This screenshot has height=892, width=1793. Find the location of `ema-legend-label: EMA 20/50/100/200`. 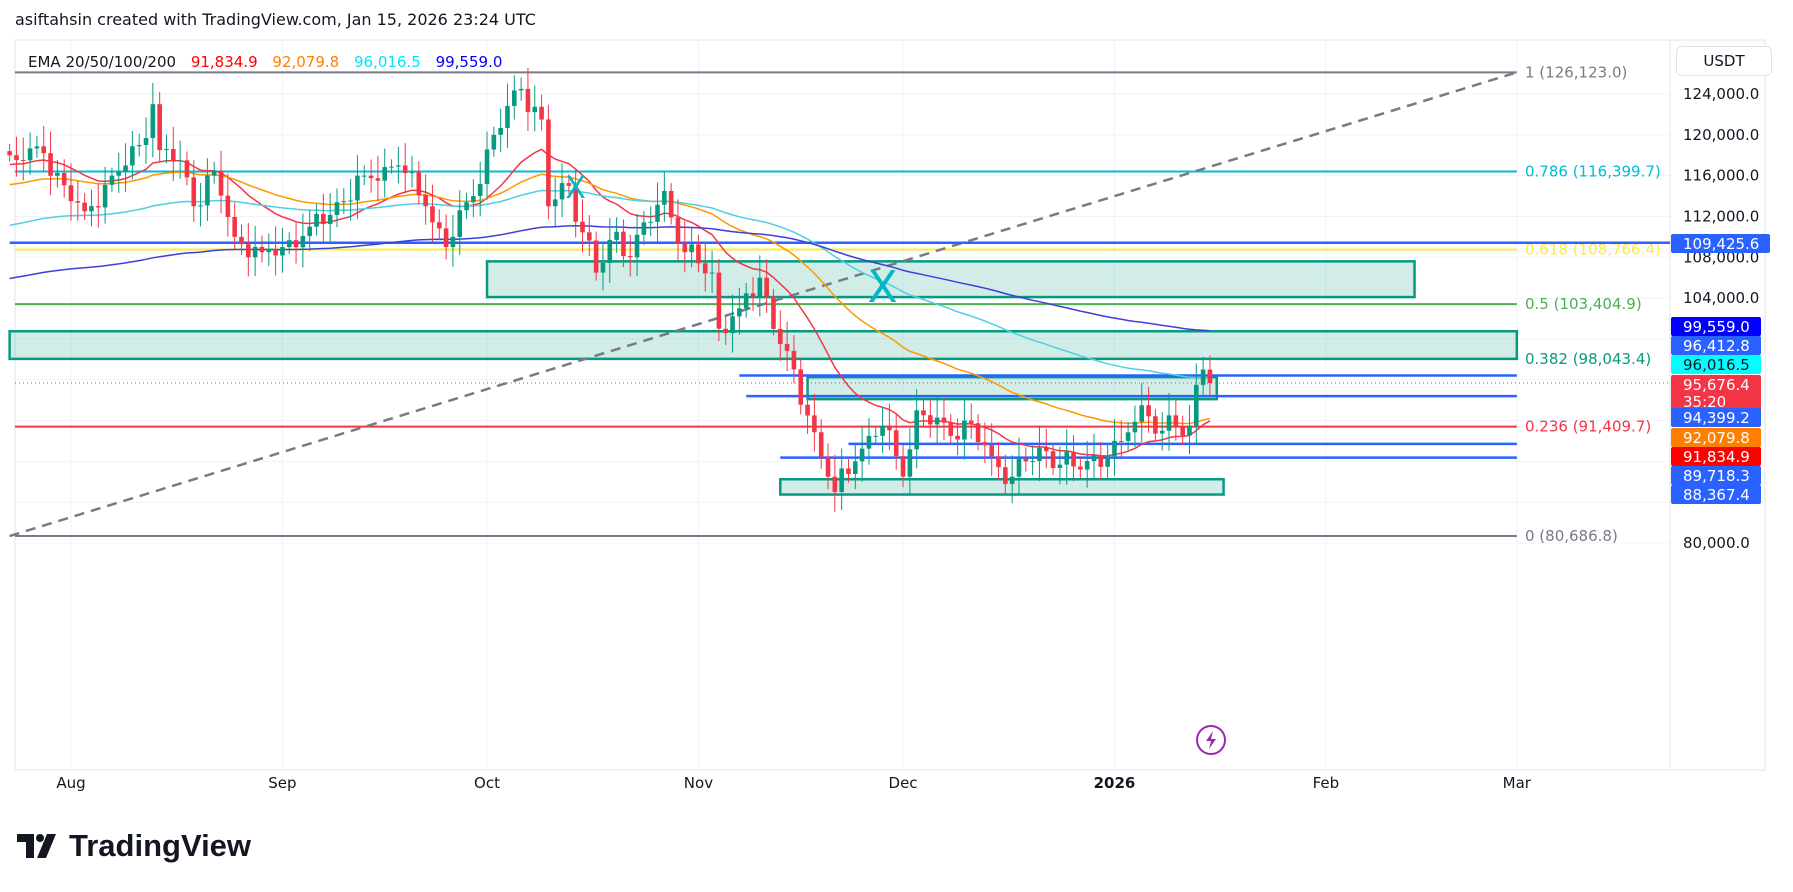

ema-legend-label: EMA 20/50/100/200 is located at coordinates (102, 62).